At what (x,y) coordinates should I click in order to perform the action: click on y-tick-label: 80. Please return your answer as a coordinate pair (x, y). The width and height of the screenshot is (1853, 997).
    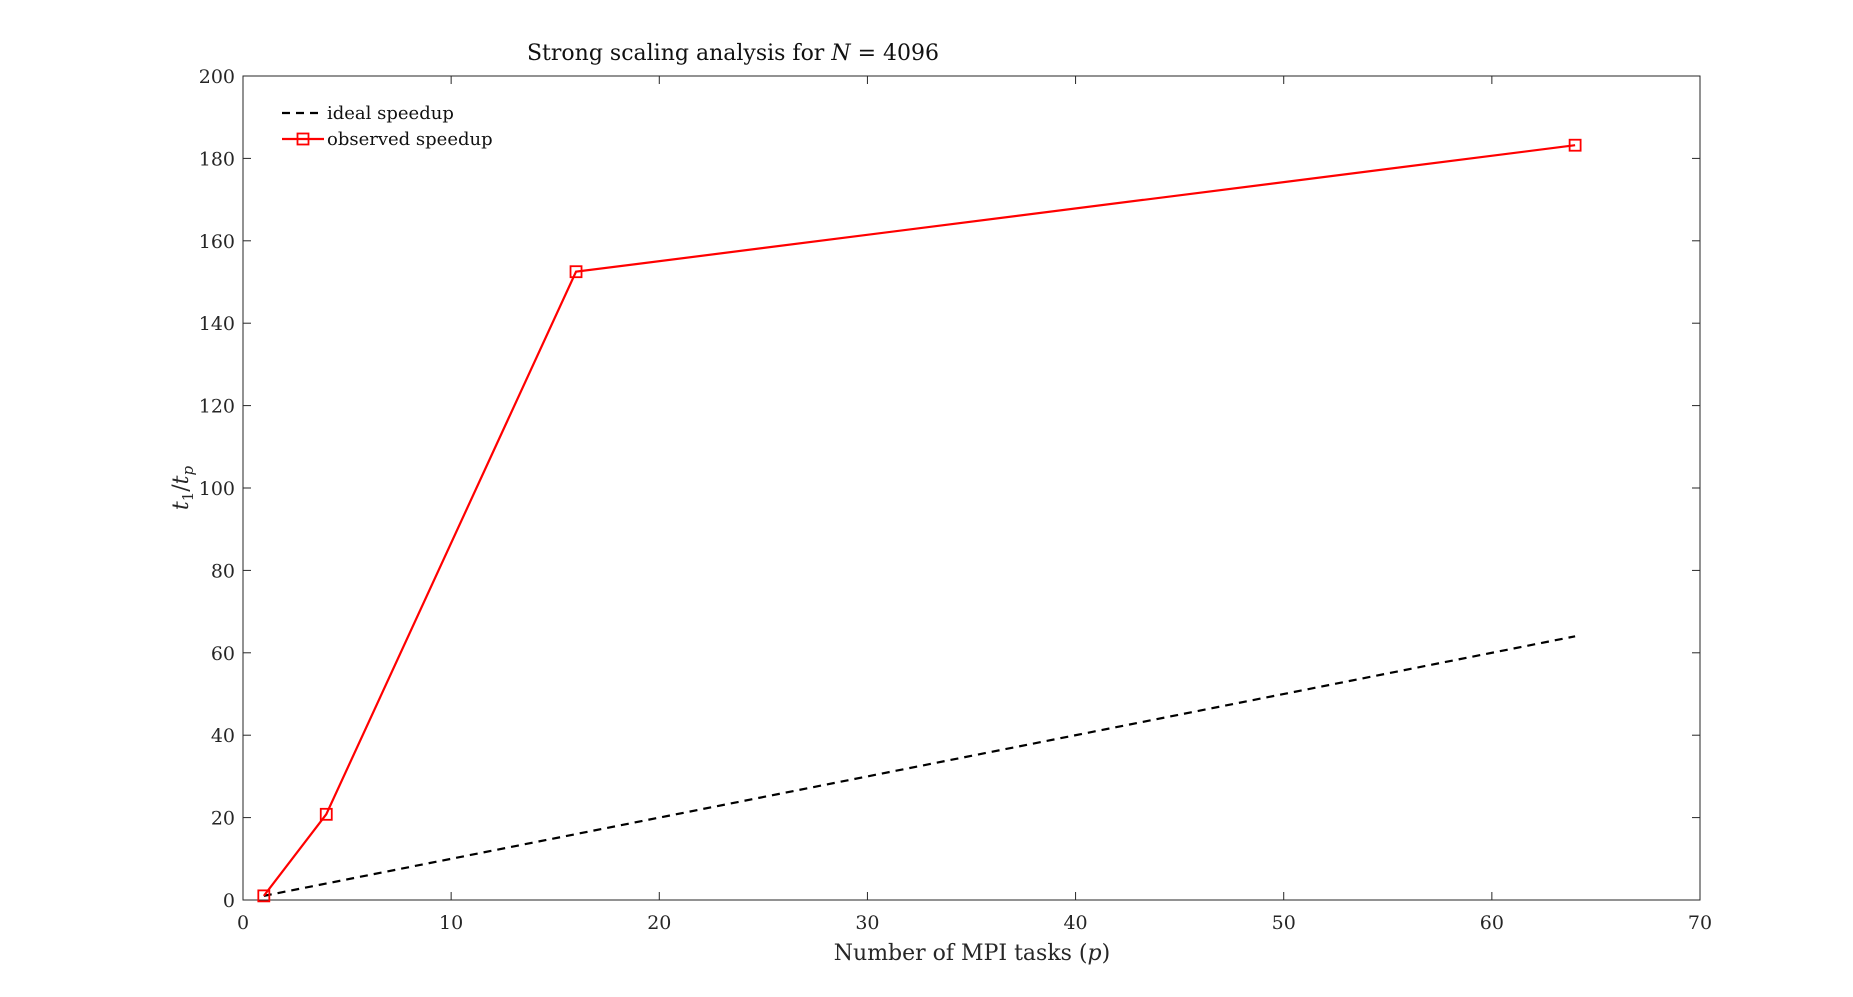
    Looking at the image, I should click on (223, 571).